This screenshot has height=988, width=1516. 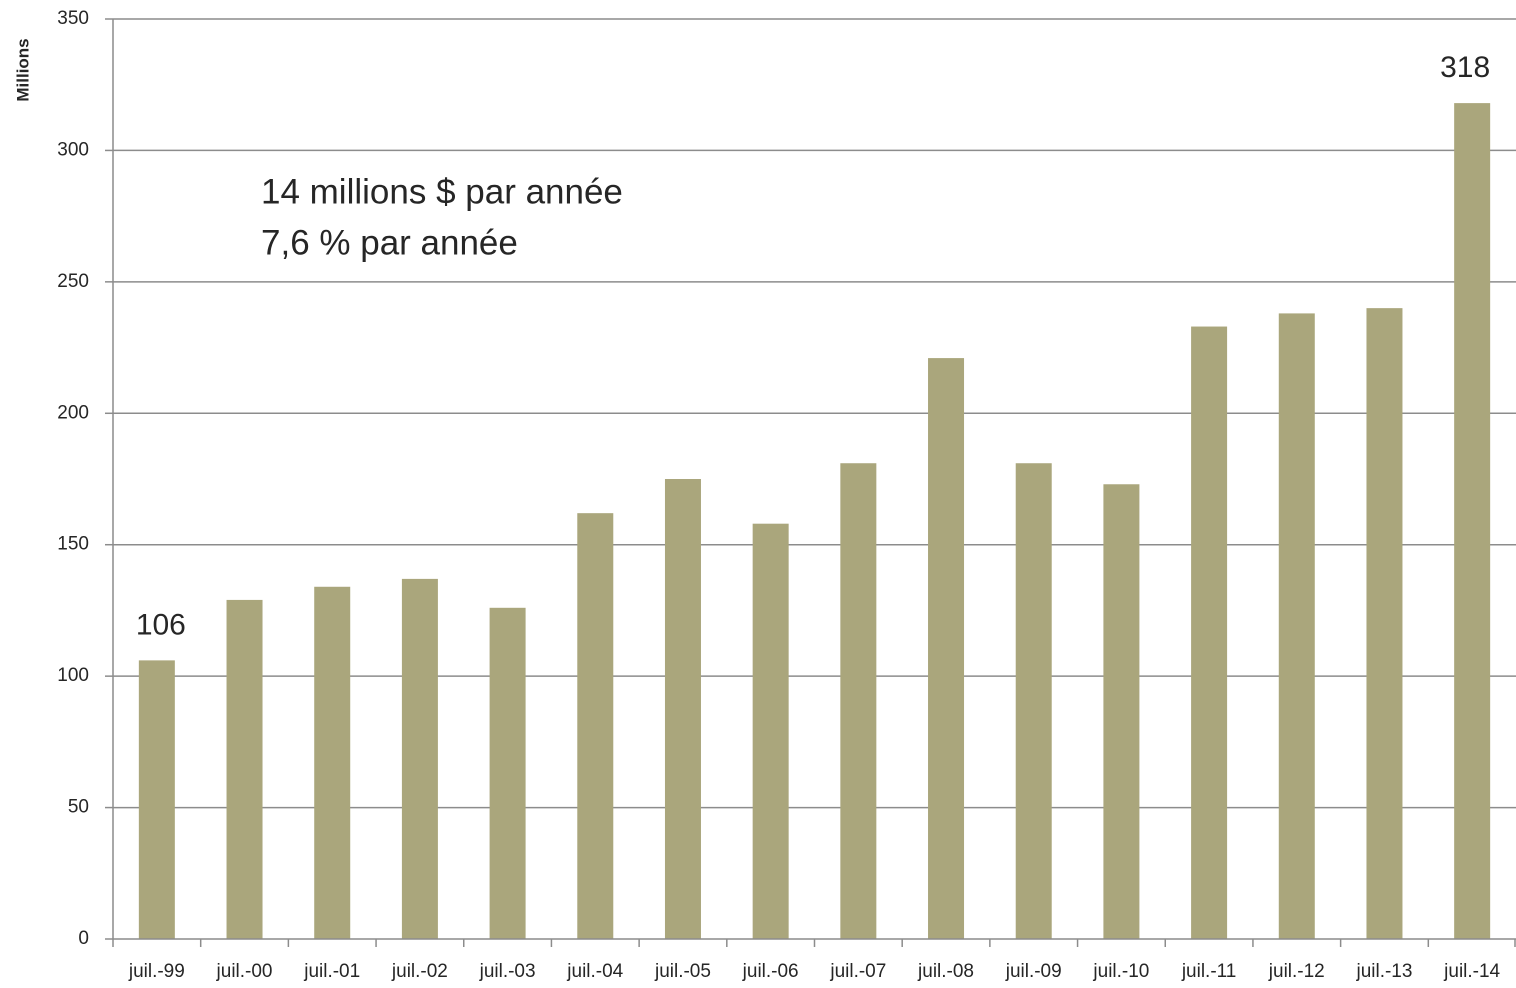 What do you see at coordinates (945, 971) in the screenshot?
I see `x-tick-label: juil.-08` at bounding box center [945, 971].